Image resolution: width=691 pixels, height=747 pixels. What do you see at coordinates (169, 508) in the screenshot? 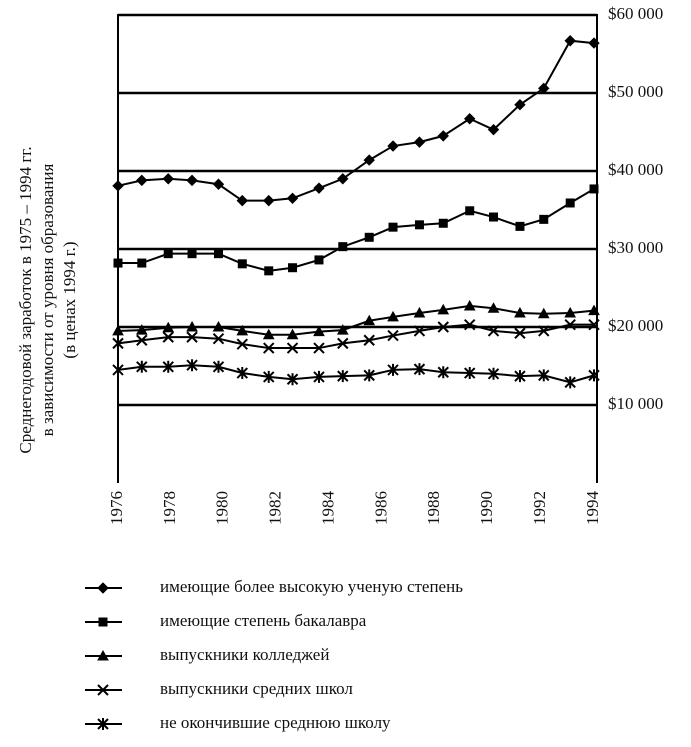
I see `x-tick-label: 1978` at bounding box center [169, 508].